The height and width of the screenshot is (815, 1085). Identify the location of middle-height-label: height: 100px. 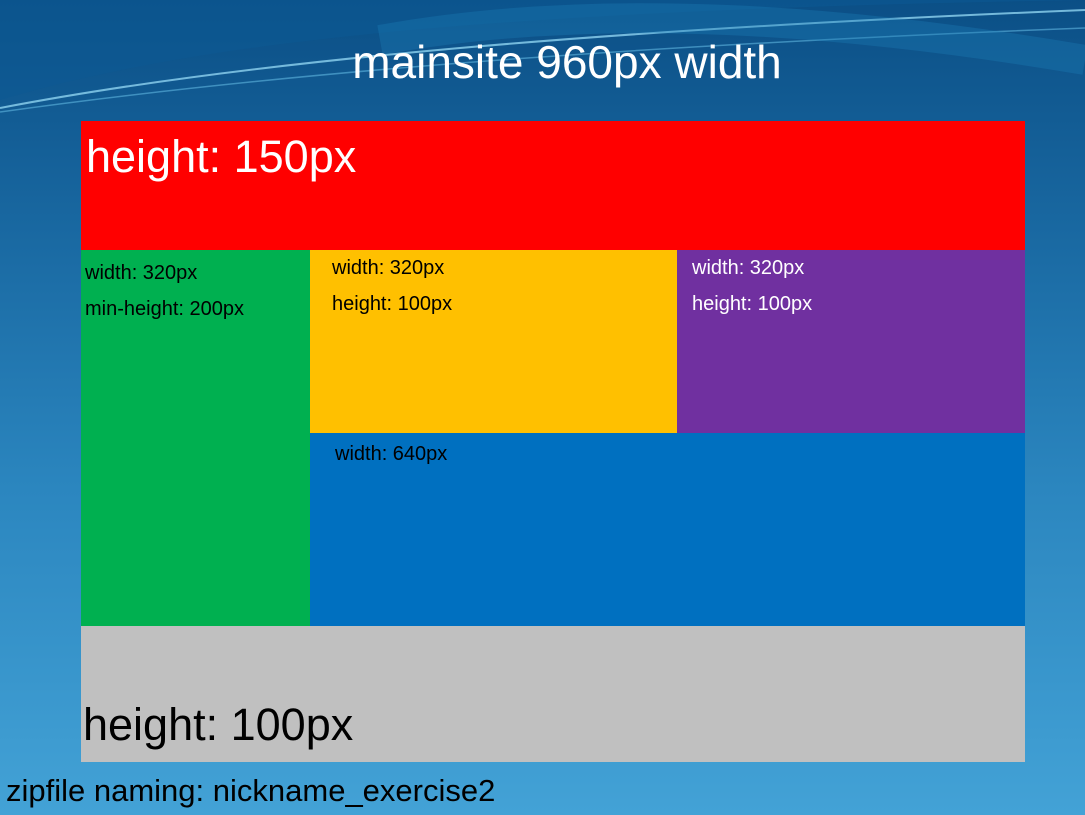
(392, 304).